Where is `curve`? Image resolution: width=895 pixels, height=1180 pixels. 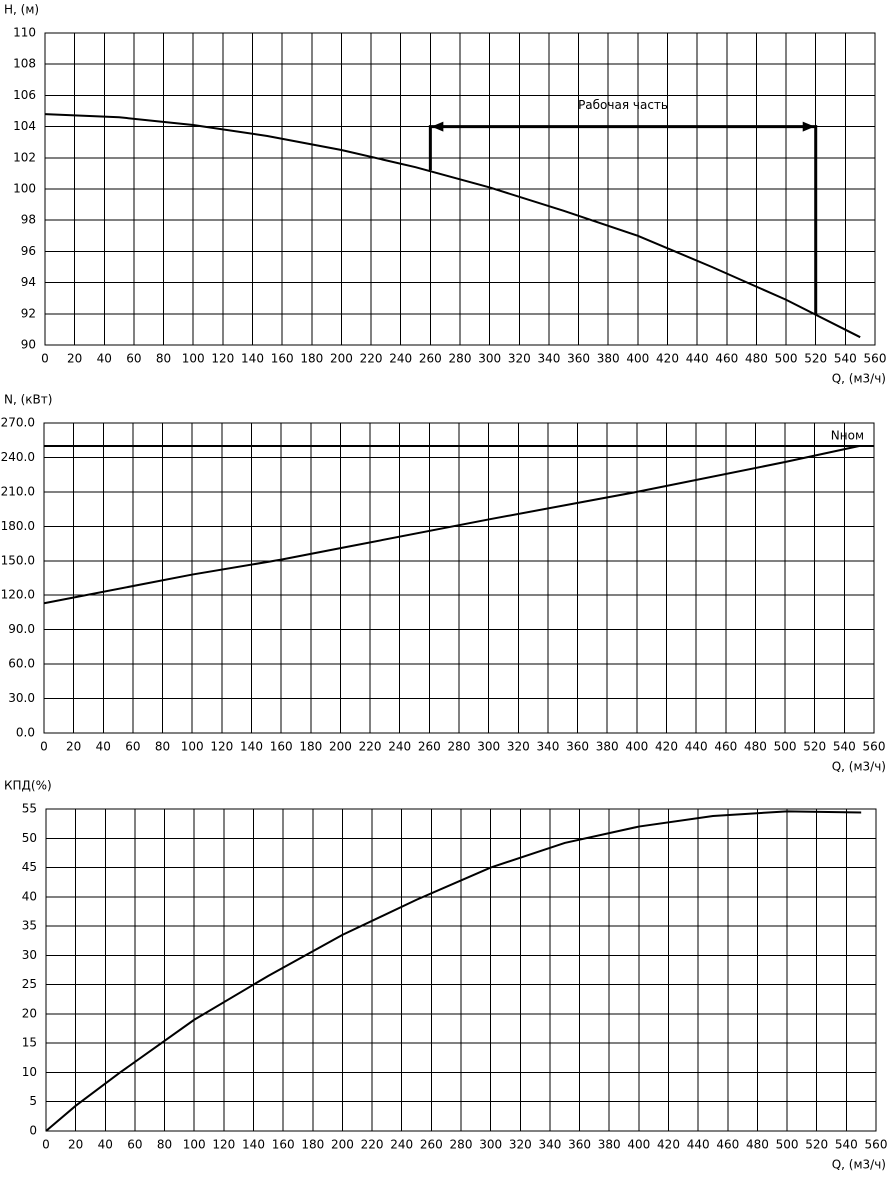
curve is located at coordinates (451, 524).